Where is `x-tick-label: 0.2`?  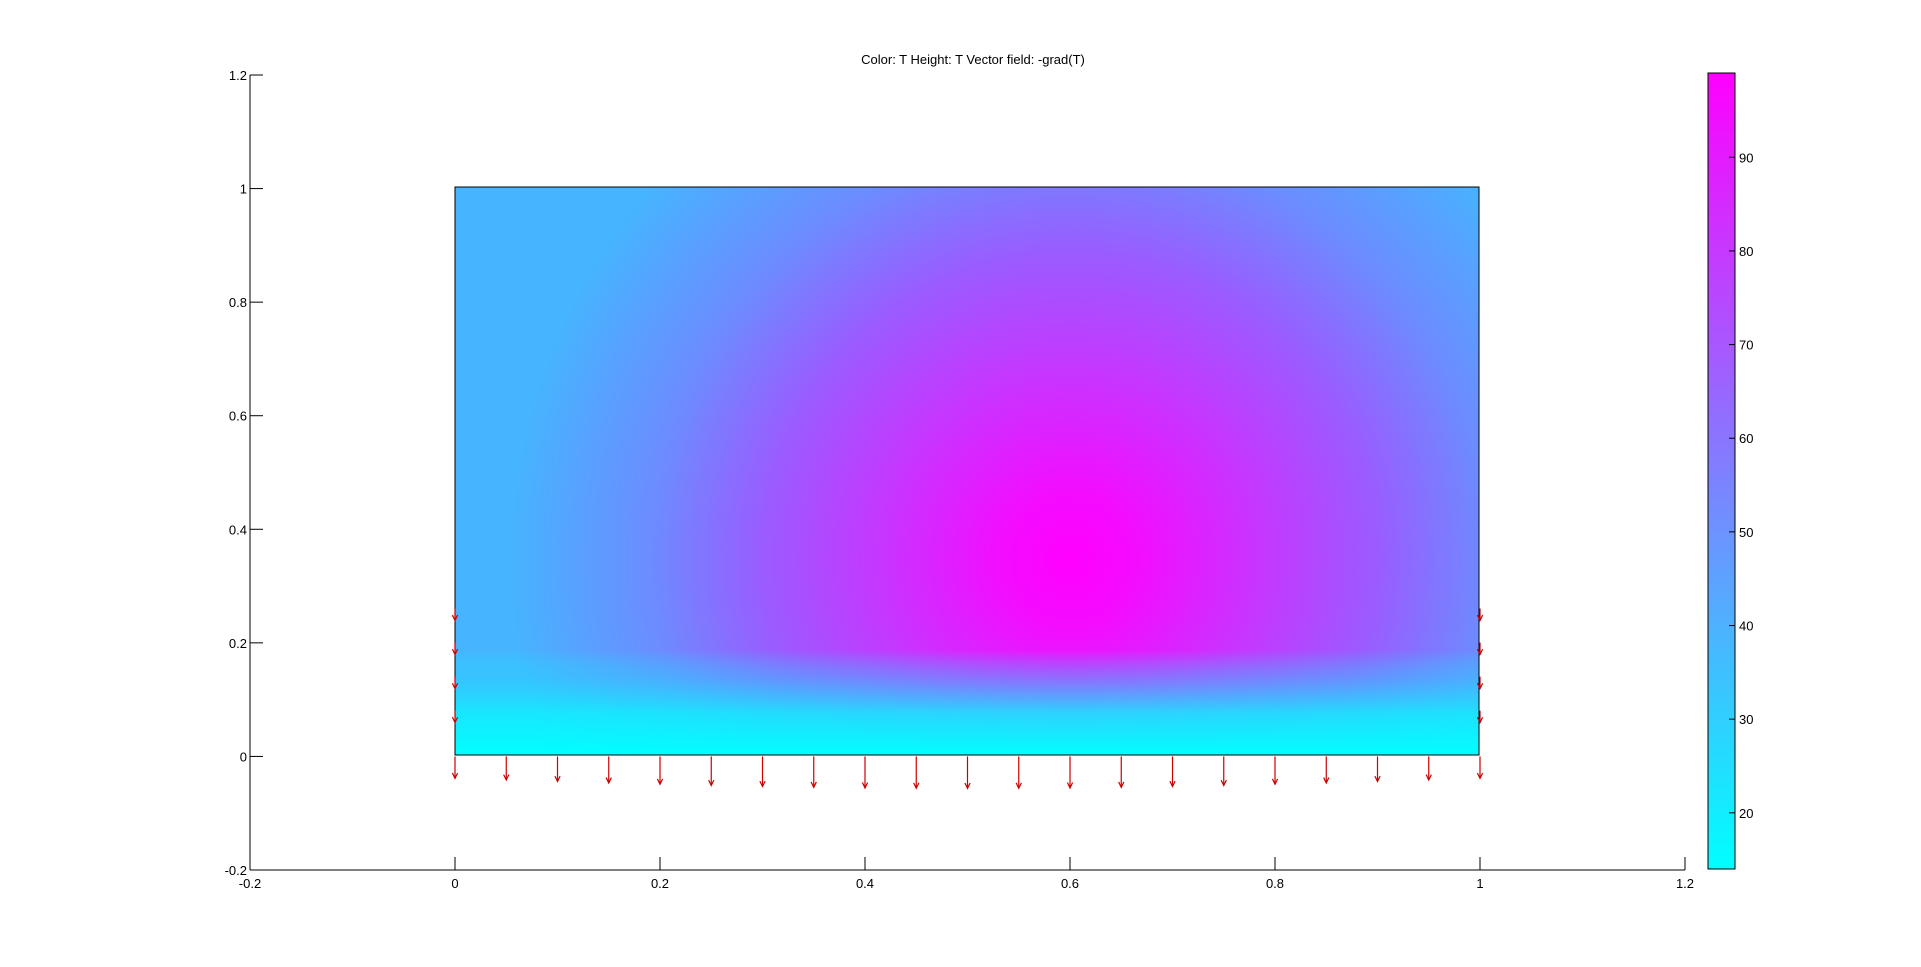 x-tick-label: 0.2 is located at coordinates (660, 883).